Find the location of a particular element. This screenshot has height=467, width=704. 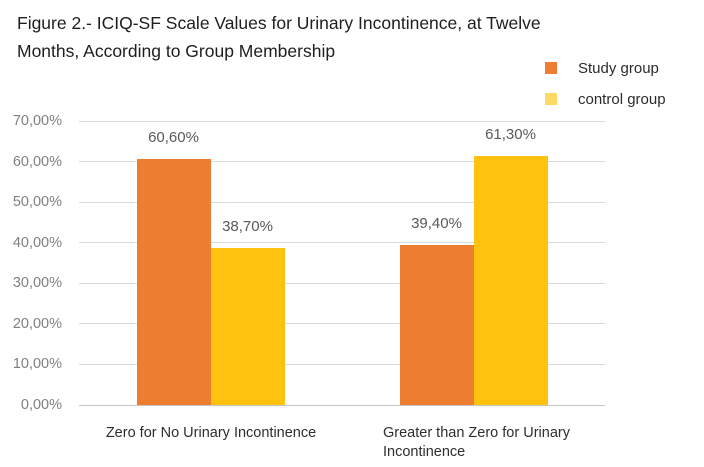

legend-item-study-group: Study group is located at coordinates (622, 68).